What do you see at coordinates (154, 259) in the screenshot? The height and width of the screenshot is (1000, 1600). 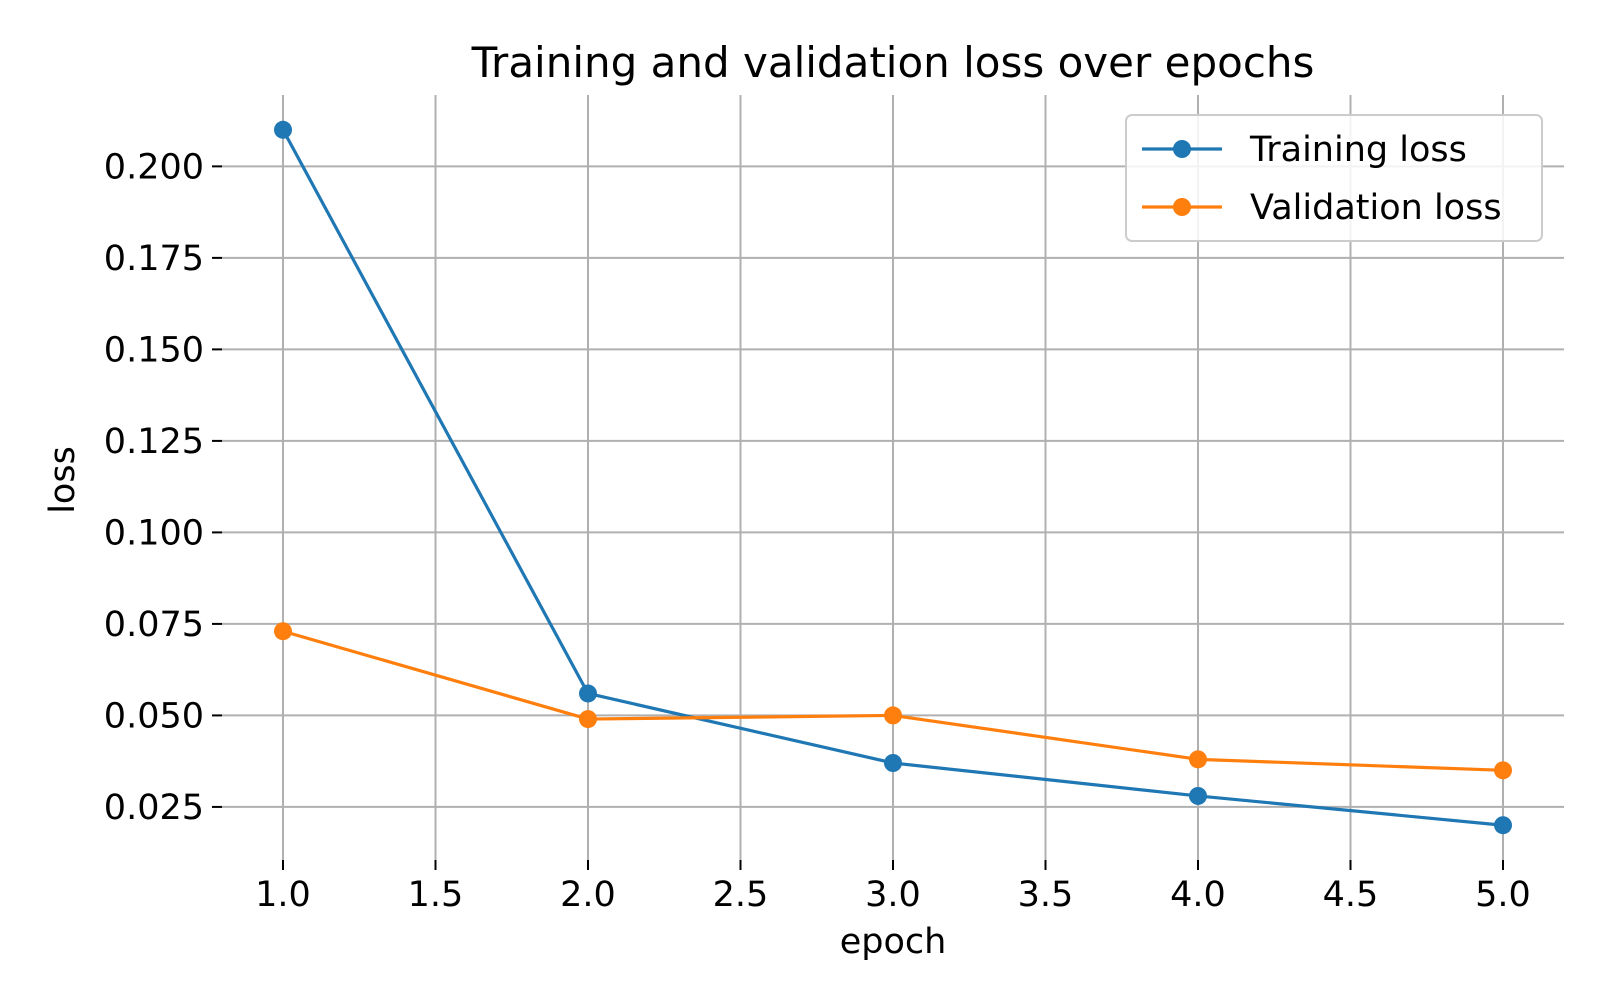 I see `y-tick-label: 0.175` at bounding box center [154, 259].